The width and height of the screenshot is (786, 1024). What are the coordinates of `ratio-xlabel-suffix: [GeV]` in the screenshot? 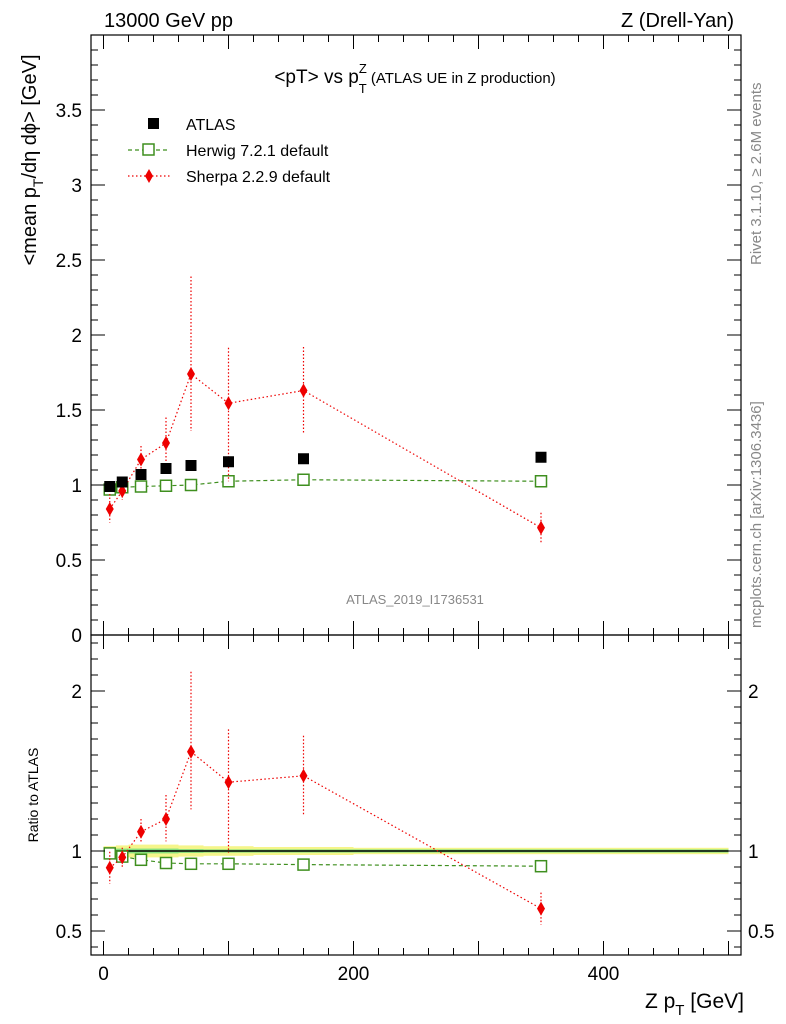 It's located at (714, 1001).